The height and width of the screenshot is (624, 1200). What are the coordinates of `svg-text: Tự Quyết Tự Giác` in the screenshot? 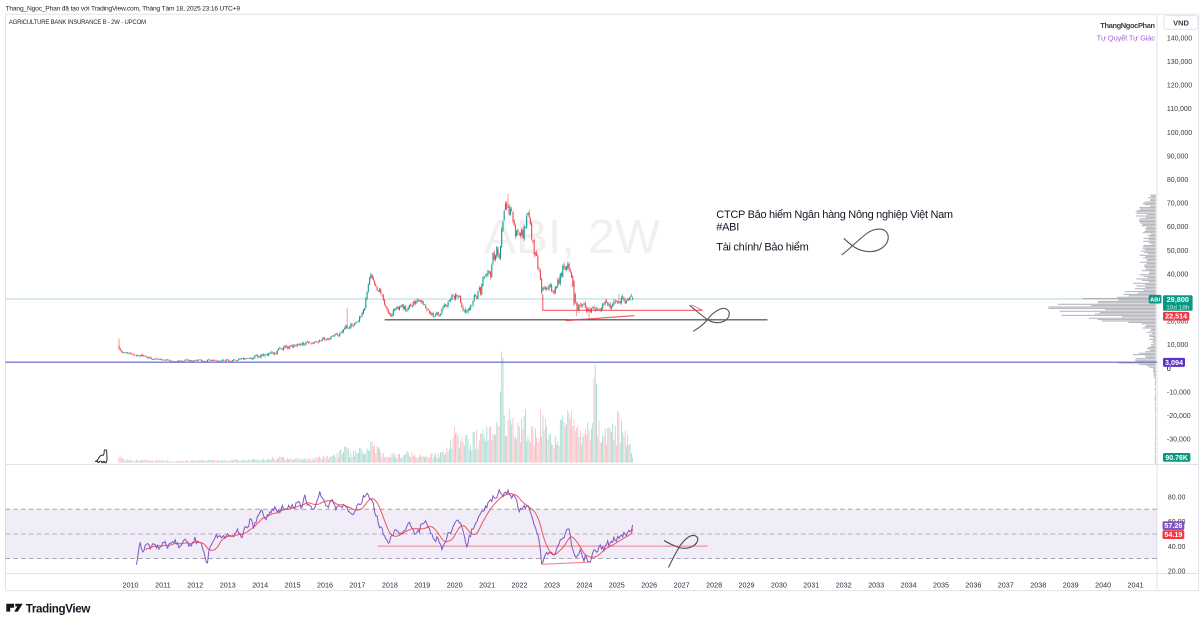 It's located at (1126, 37).